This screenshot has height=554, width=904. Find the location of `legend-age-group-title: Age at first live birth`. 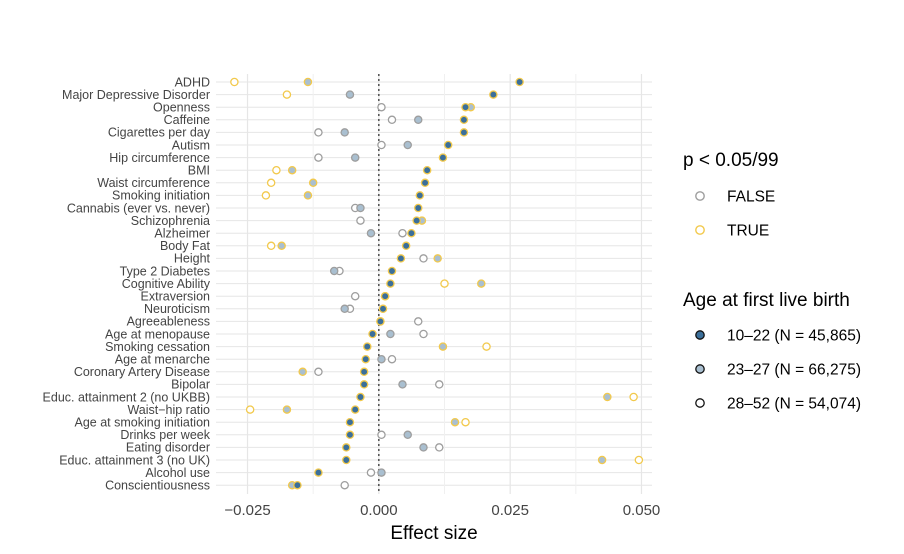

legend-age-group-title: Age at first live birth is located at coordinates (766, 300).